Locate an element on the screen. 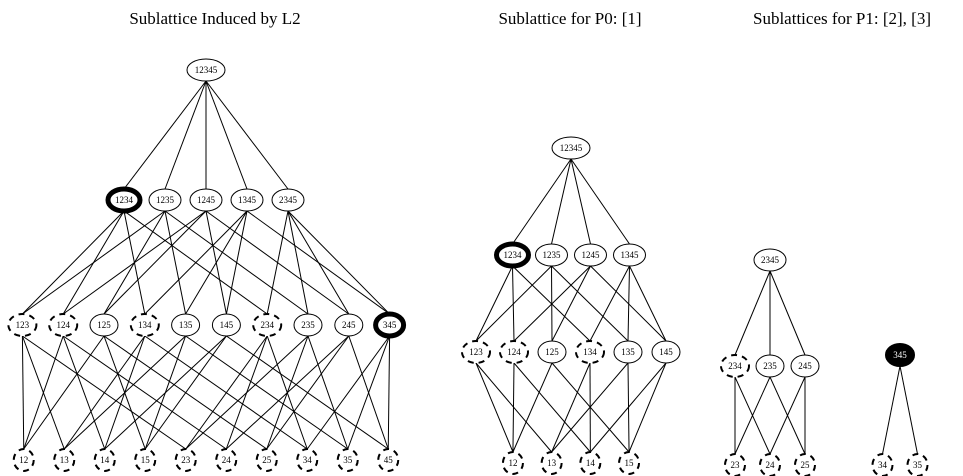 This screenshot has height=476, width=963. node-label: 123 is located at coordinates (476, 352).